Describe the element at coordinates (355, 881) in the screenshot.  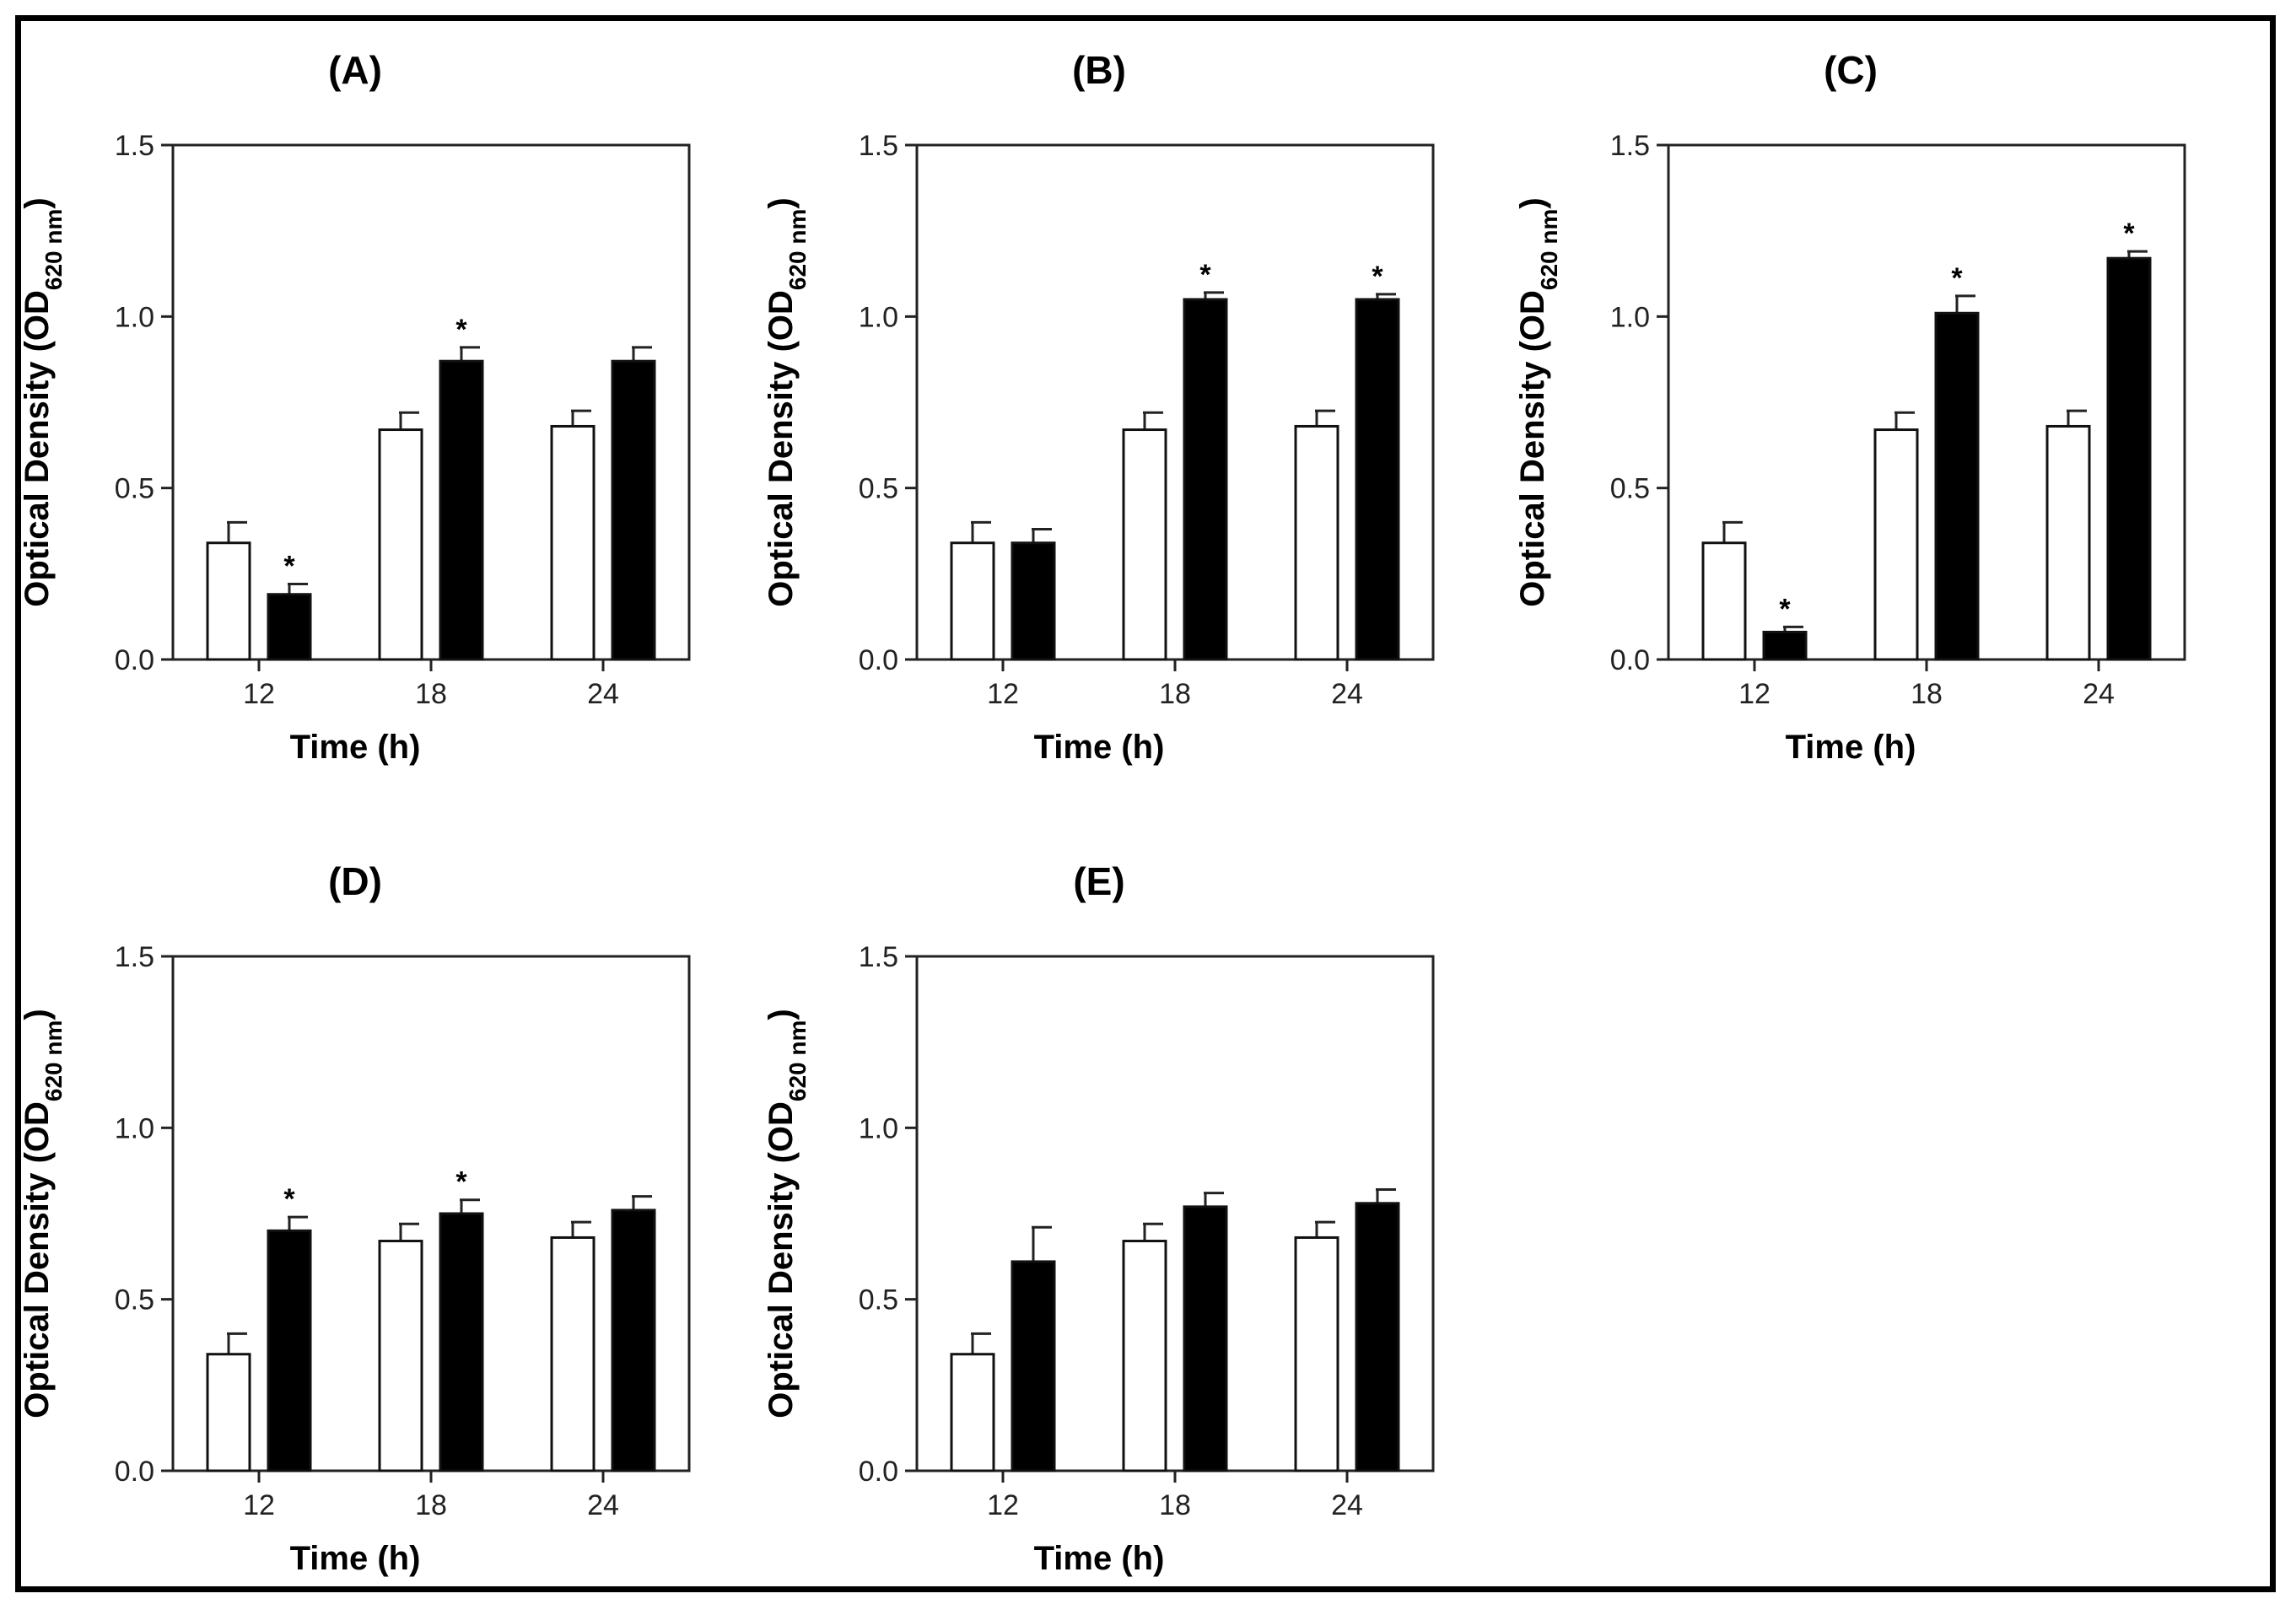
I see `panel-title: (D)` at that location.